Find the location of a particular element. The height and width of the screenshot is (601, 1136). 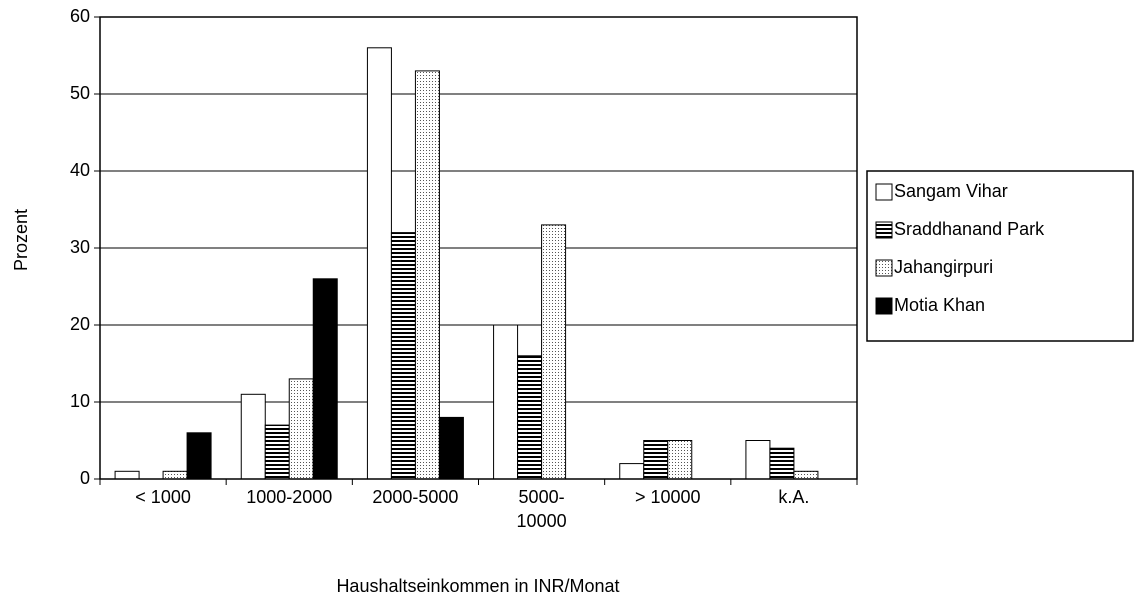

x-tick-label: 1000-2000 is located at coordinates (289, 497).